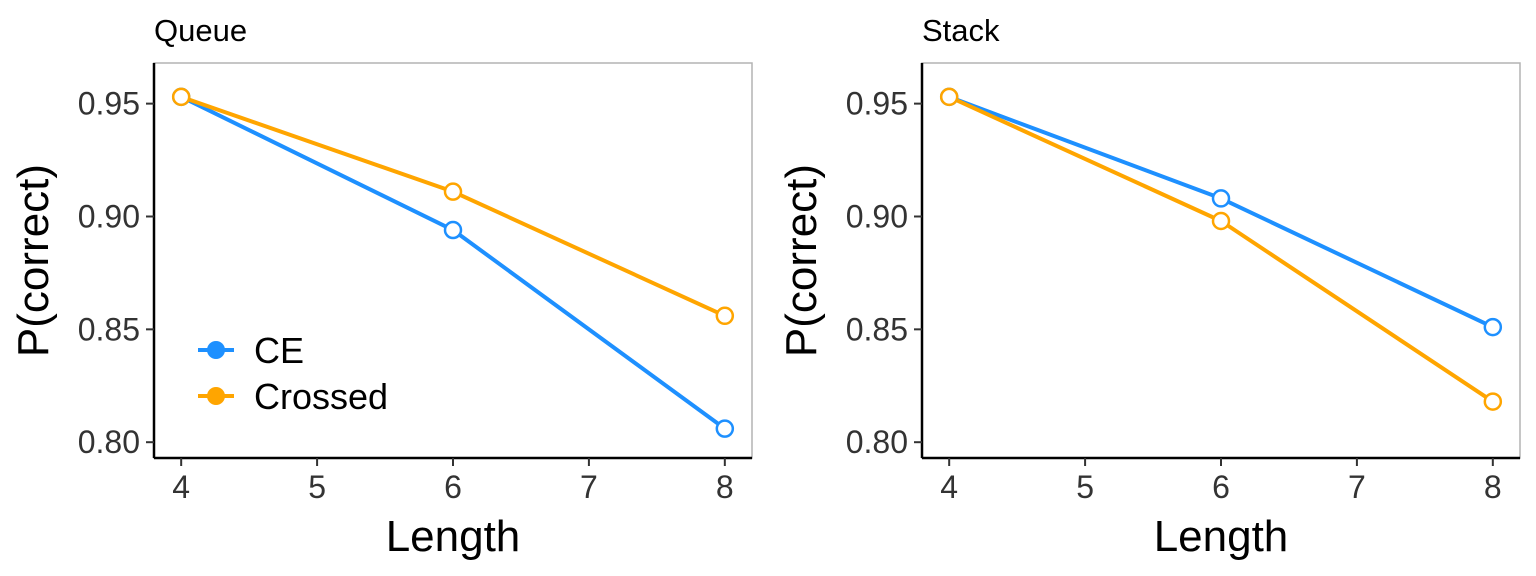 The image size is (1536, 576). What do you see at coordinates (200, 30) in the screenshot?
I see `panel-title: Queue` at bounding box center [200, 30].